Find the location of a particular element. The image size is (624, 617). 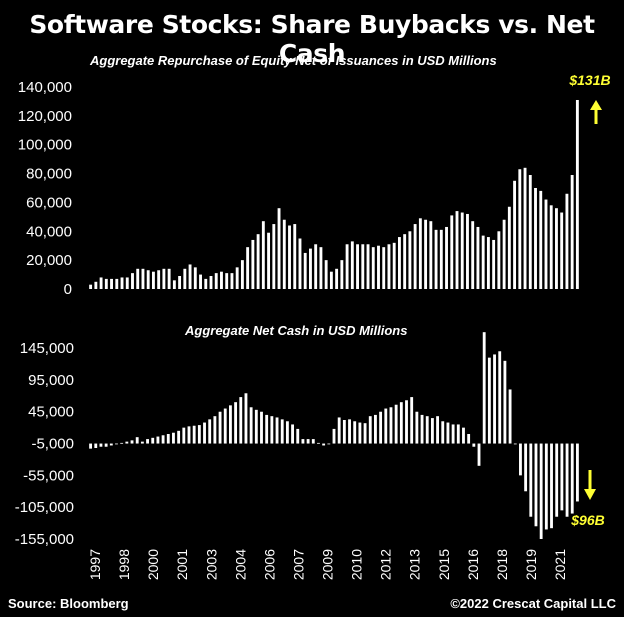

net-cash-y-tick-label: 45,000 is located at coordinates (51, 412).